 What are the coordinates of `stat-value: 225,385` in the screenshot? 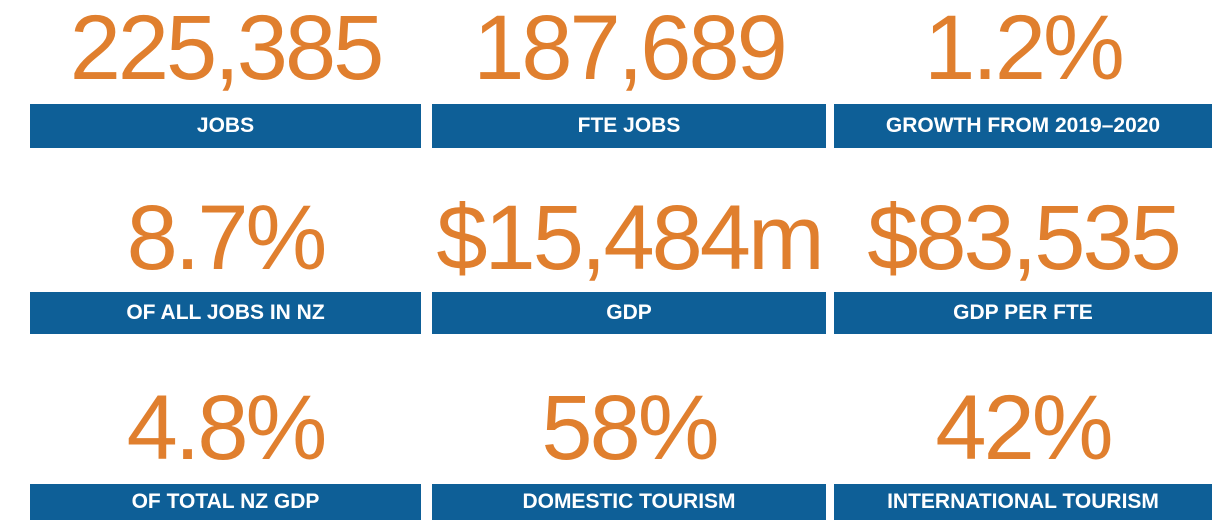 It's located at (227, 49).